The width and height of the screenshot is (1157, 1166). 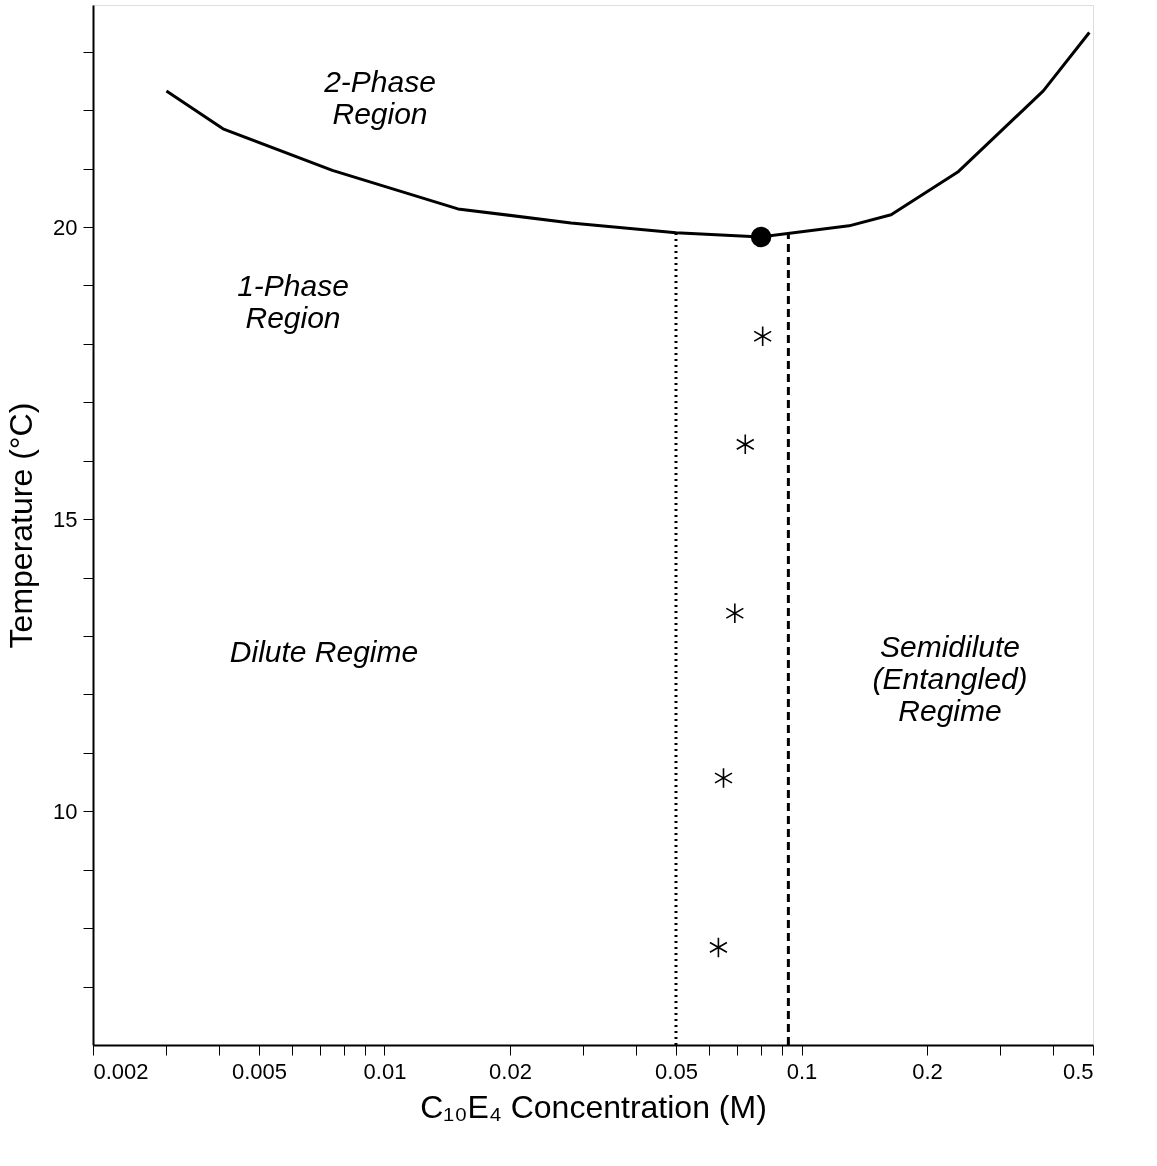 I want to click on x-axis-title: C₁₀E₄ Concentration (M), so click(x=593, y=1106).